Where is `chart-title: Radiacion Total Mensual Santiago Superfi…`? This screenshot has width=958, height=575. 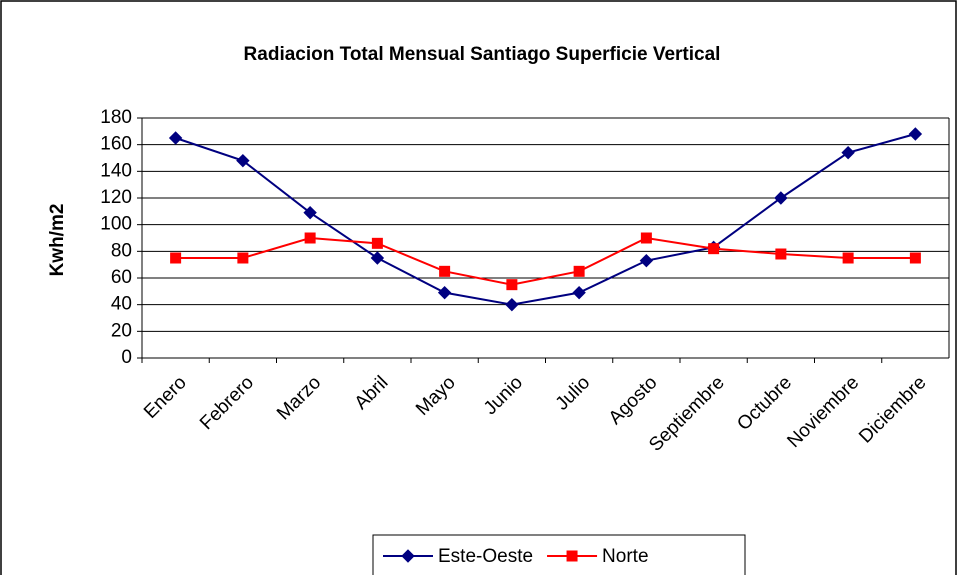
chart-title: Radiacion Total Mensual Santiago Superfi… is located at coordinates (482, 54).